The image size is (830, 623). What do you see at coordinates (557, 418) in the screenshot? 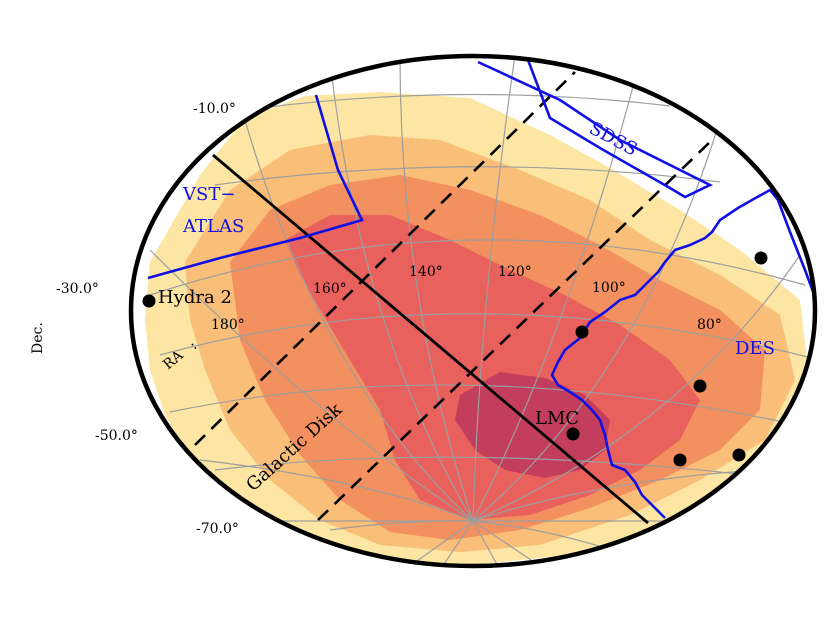
I see `object-label-lmc: LMC` at bounding box center [557, 418].